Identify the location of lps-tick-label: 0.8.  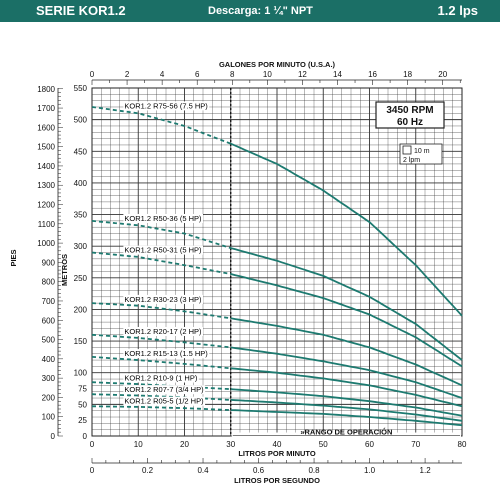
(314, 470).